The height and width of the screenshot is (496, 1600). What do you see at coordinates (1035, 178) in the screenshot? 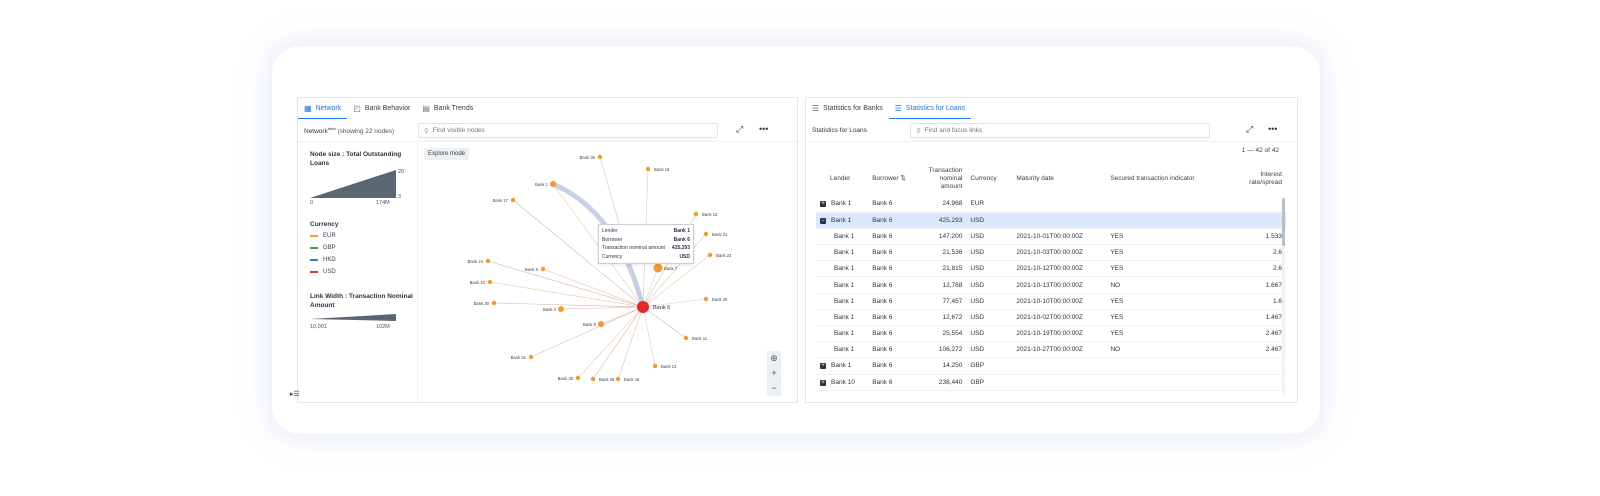
I see `col-maturity: Maturity date` at bounding box center [1035, 178].